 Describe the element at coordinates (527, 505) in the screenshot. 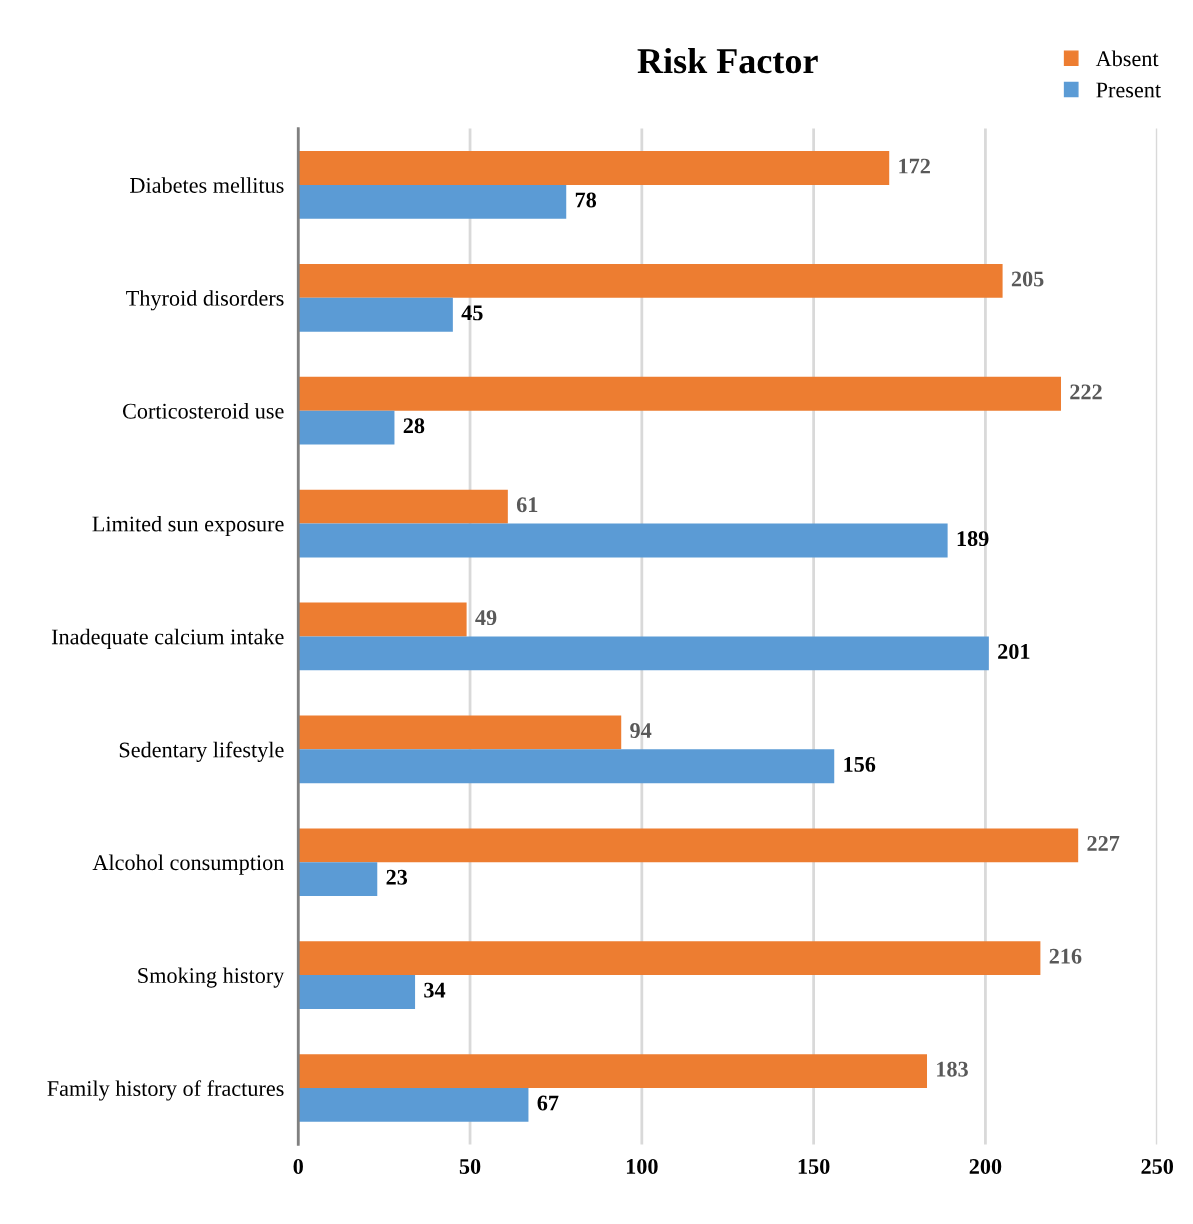

I see `data-label: 61` at that location.